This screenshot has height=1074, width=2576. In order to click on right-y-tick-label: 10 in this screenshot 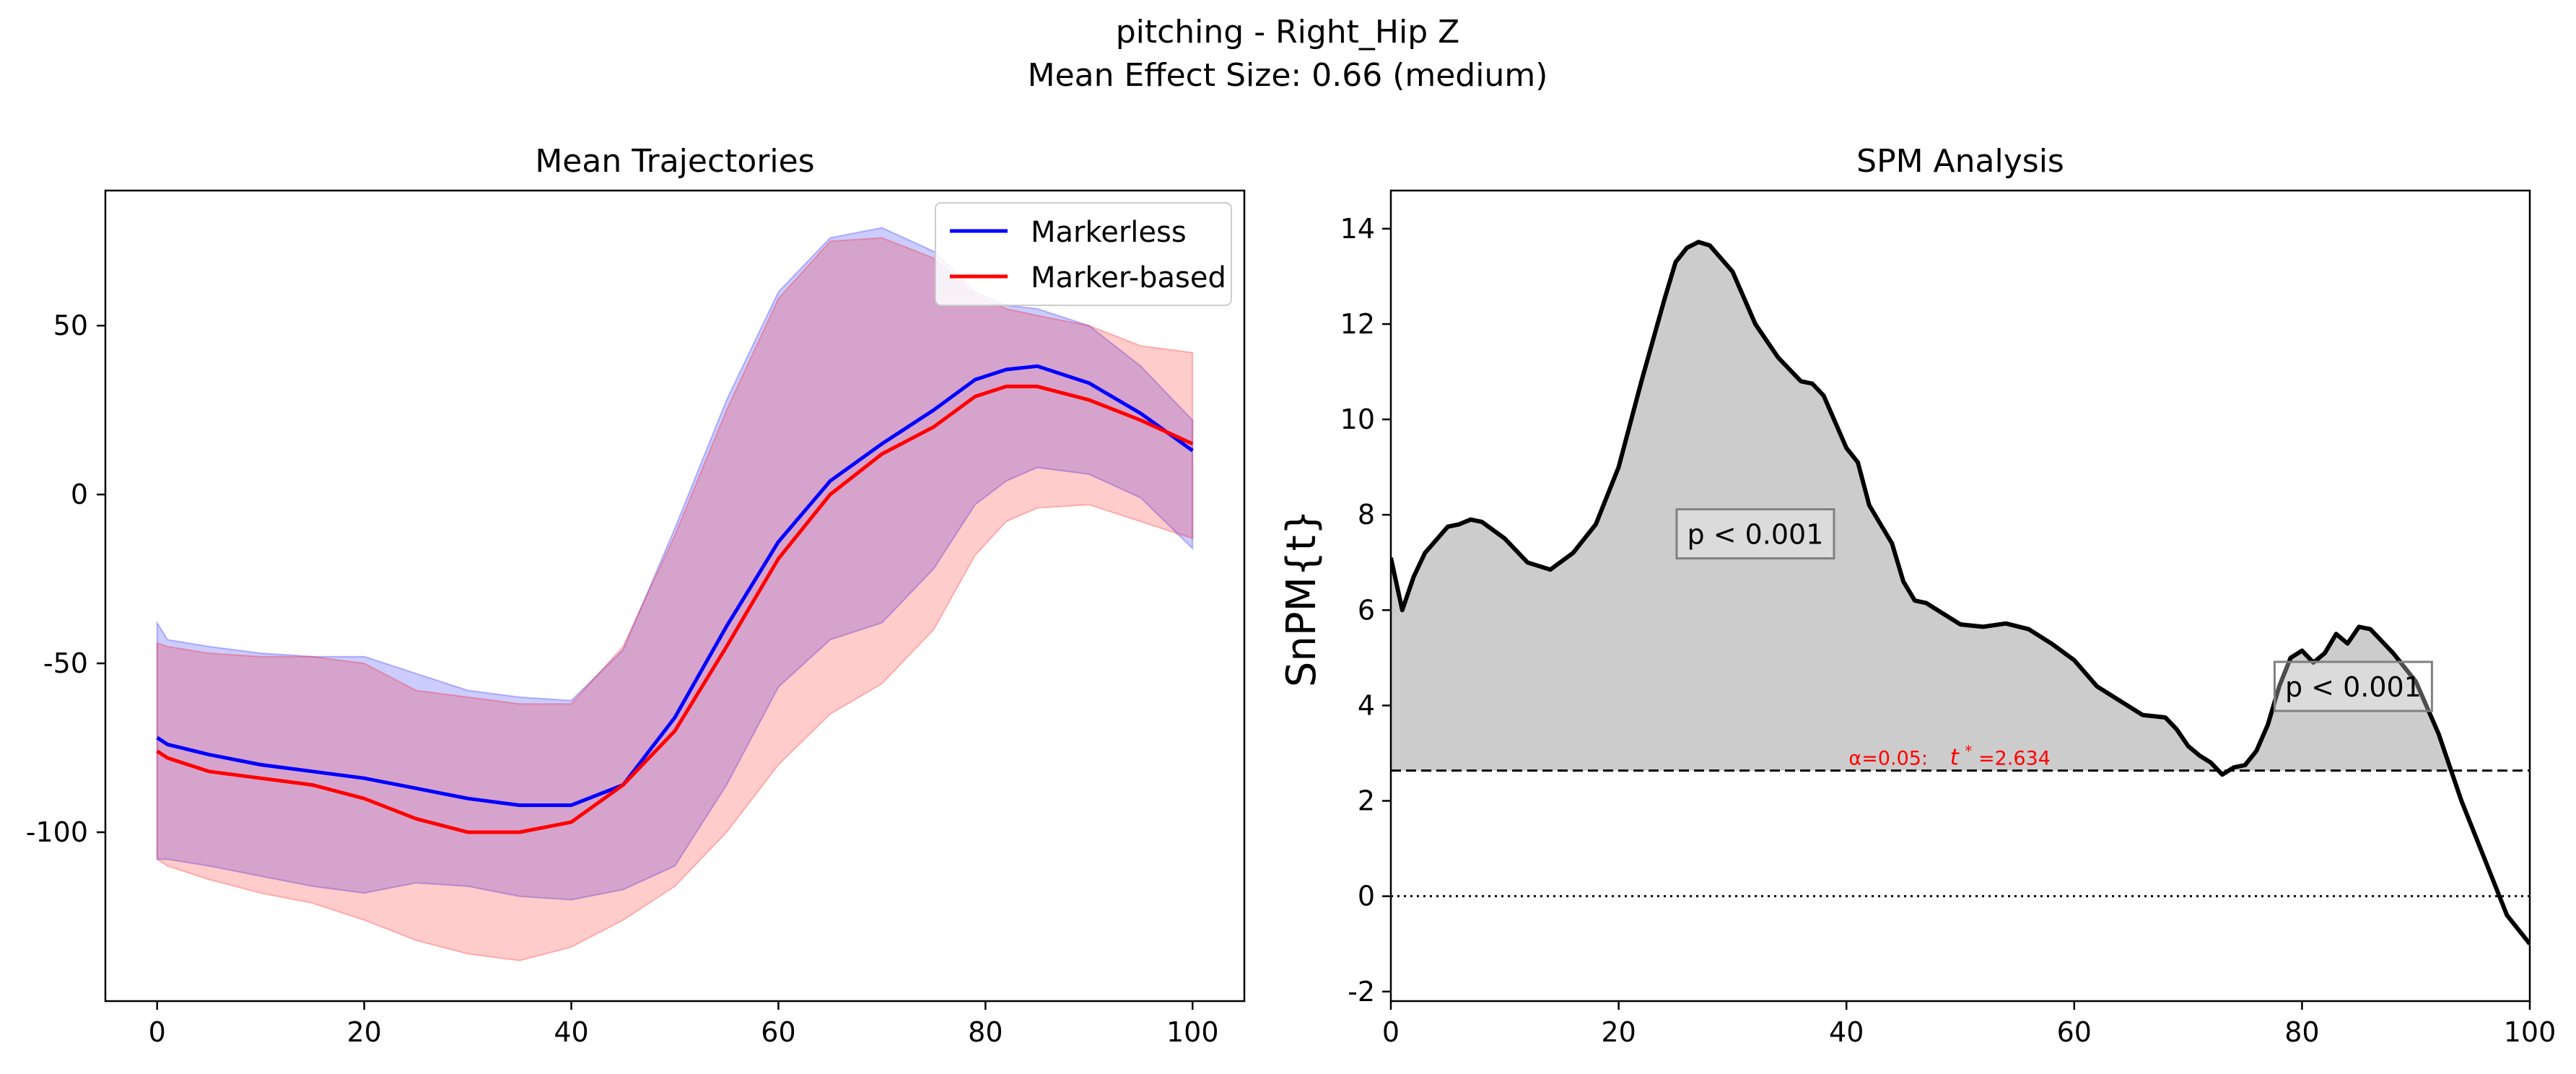, I will do `click(1357, 419)`.